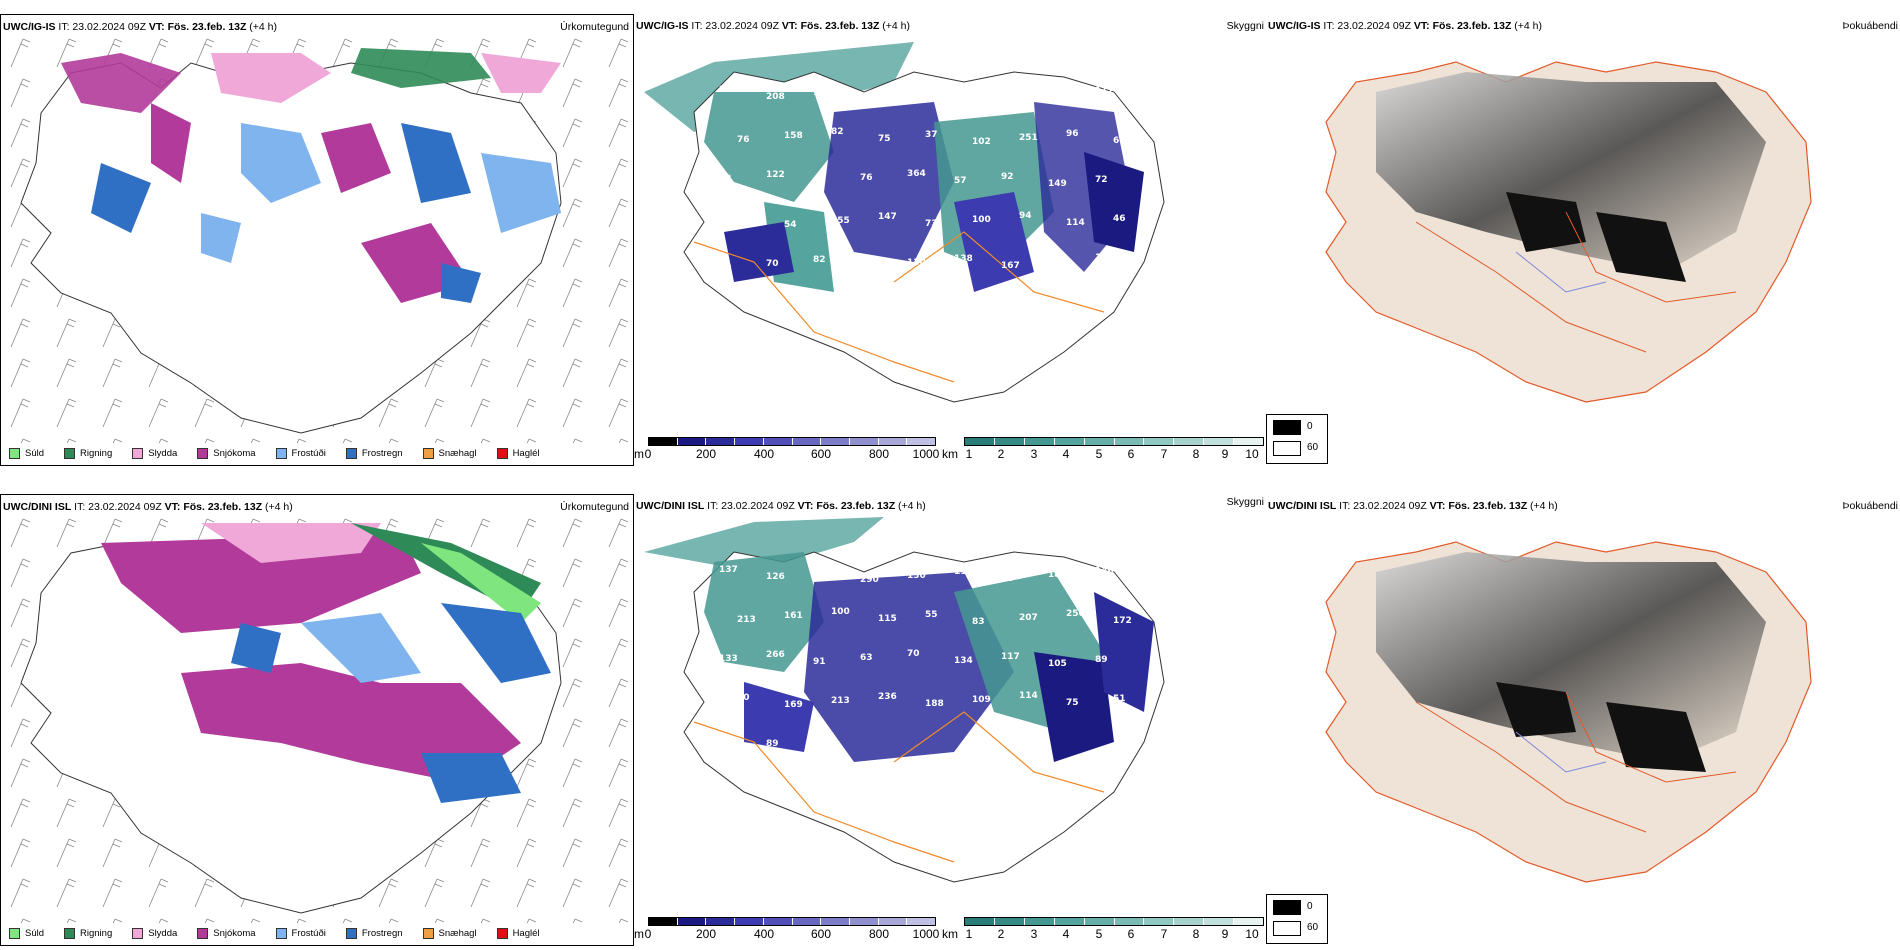 This screenshot has width=1900, height=950. Describe the element at coordinates (1568, 712) in the screenshot. I see `iceland-fog-map` at that location.